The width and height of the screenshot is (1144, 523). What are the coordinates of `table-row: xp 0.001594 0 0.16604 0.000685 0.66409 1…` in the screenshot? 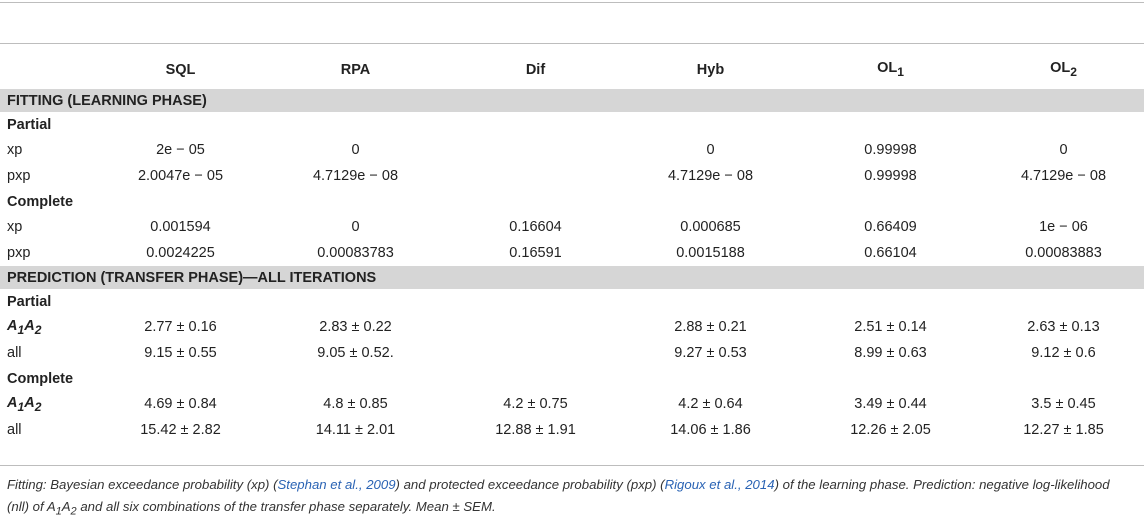 It's located at (547, 227).